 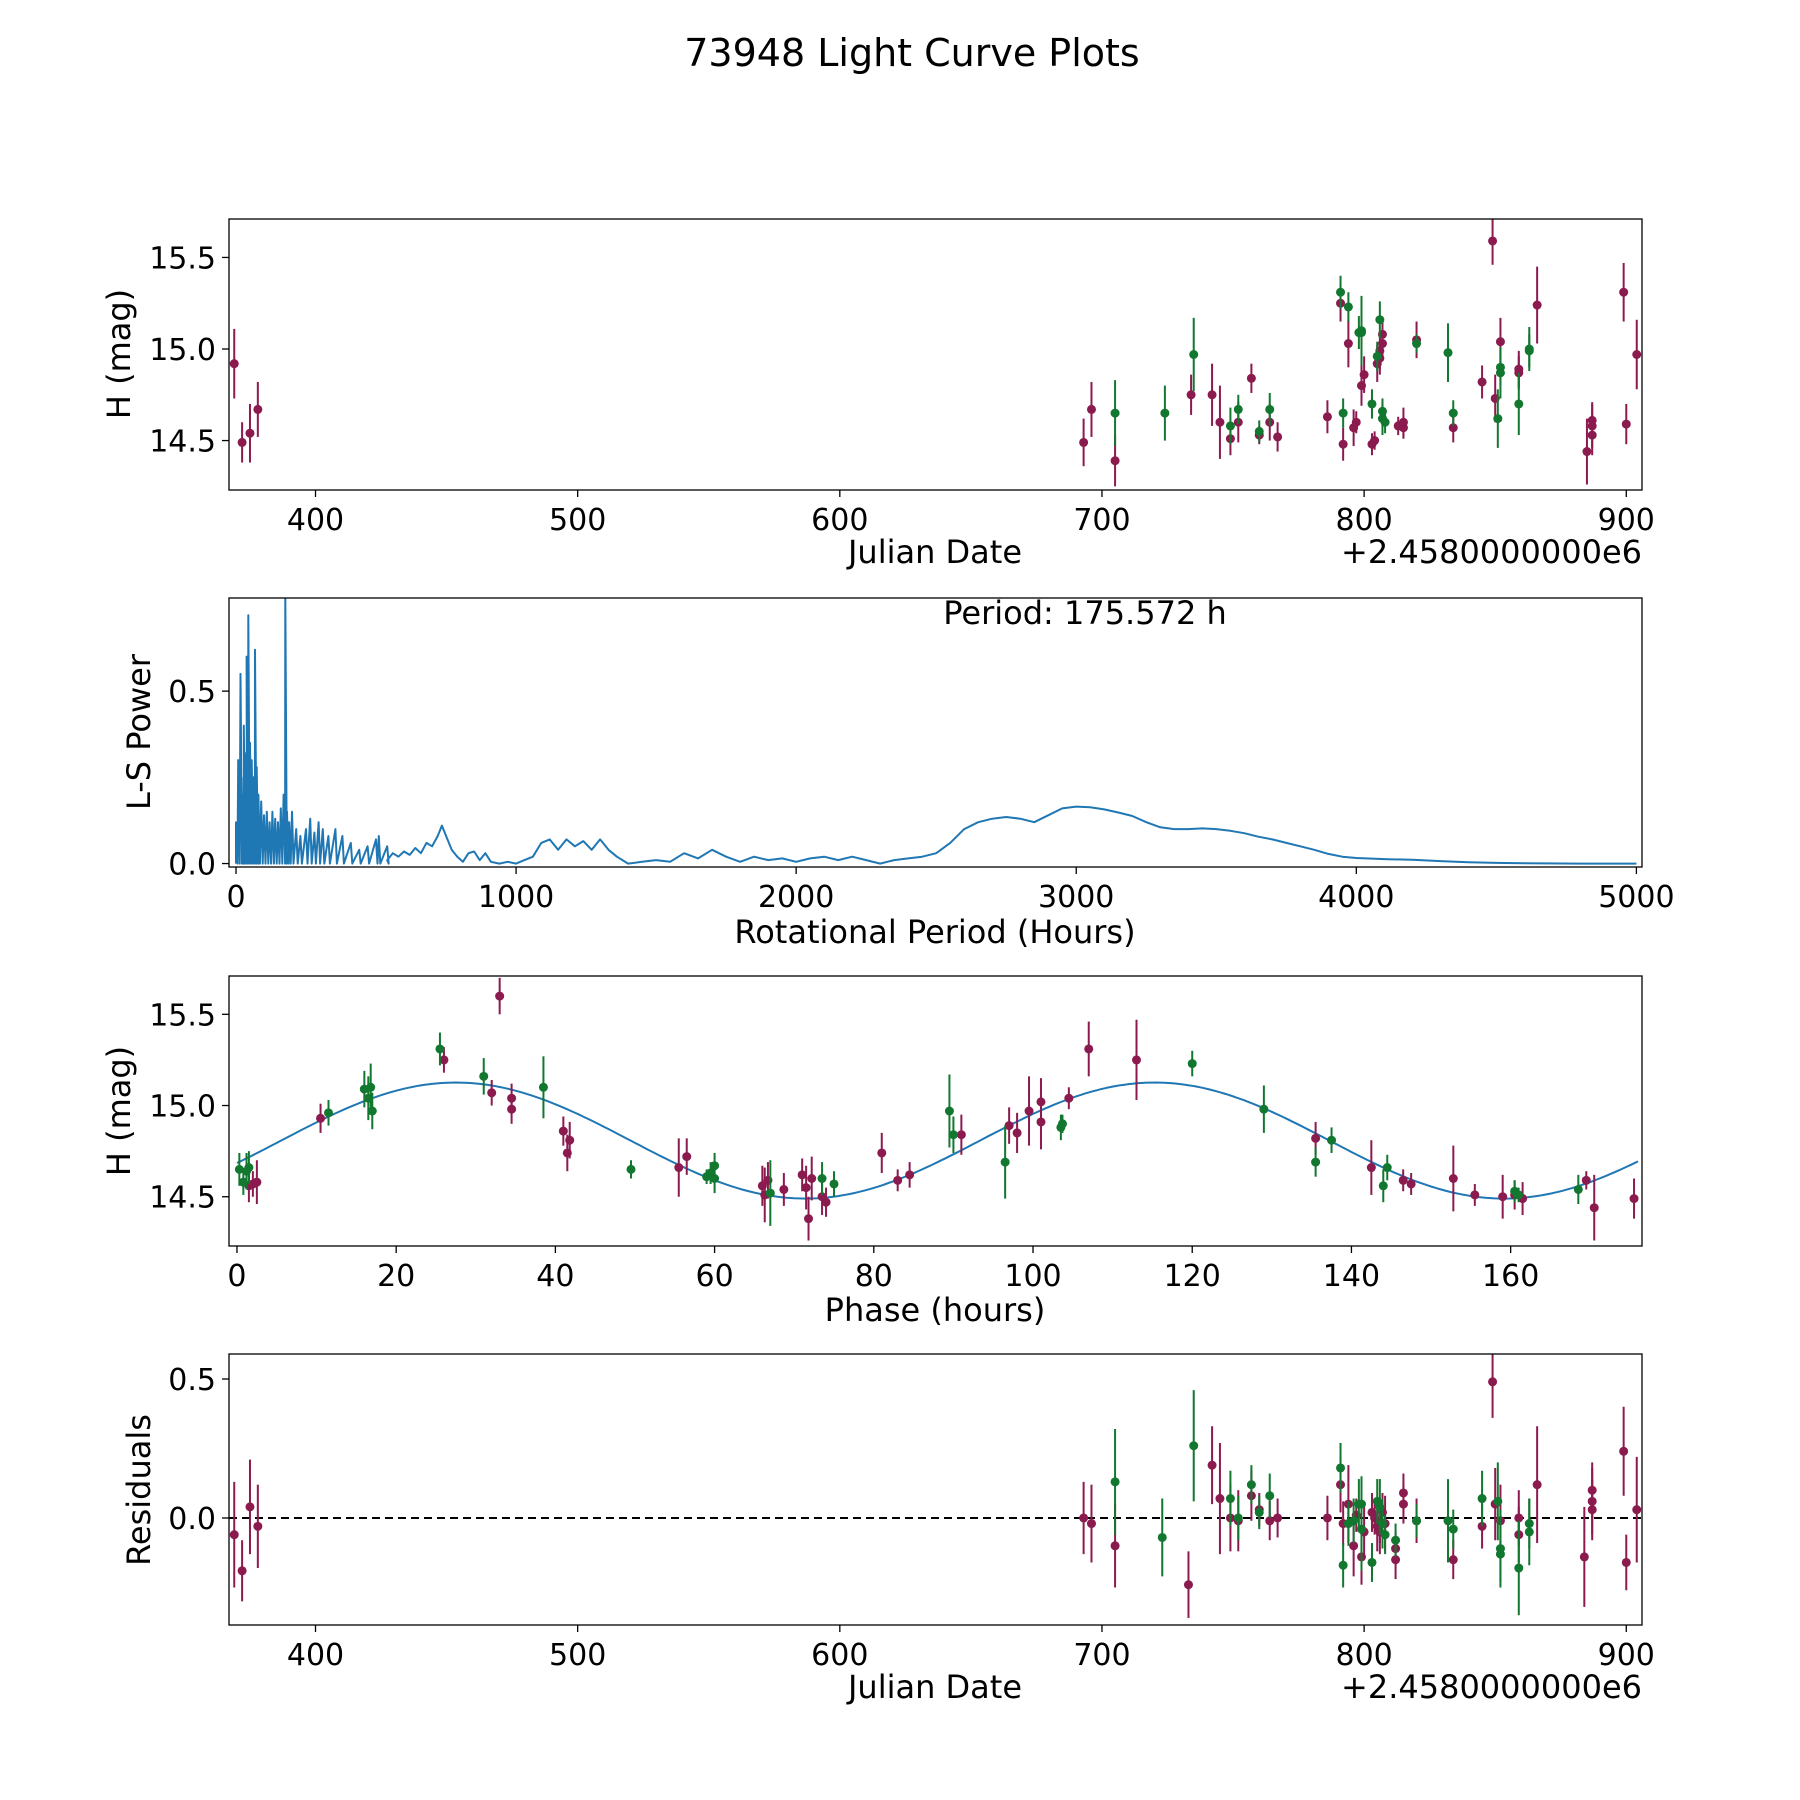 I want to click on phased-curve-plot-area, so click(x=936, y=1109).